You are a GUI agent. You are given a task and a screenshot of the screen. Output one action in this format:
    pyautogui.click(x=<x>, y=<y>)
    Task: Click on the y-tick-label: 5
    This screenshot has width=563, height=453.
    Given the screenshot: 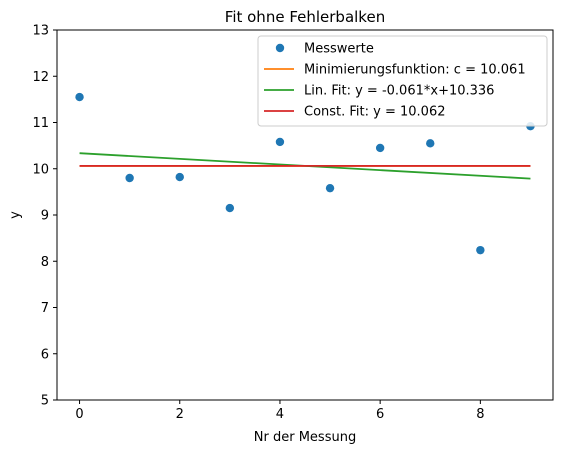 What is the action you would take?
    pyautogui.click(x=45, y=401)
    